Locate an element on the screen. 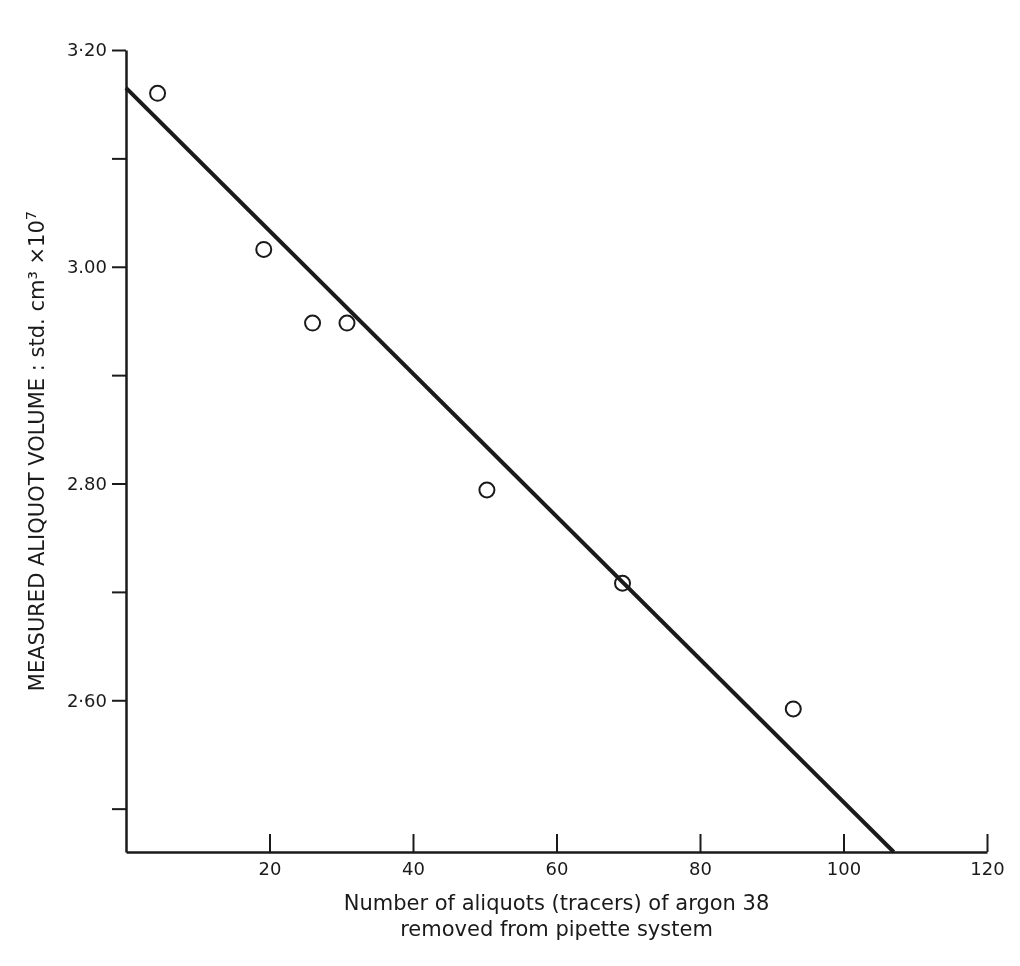  x-tick-label: 120 is located at coordinates (987, 868).